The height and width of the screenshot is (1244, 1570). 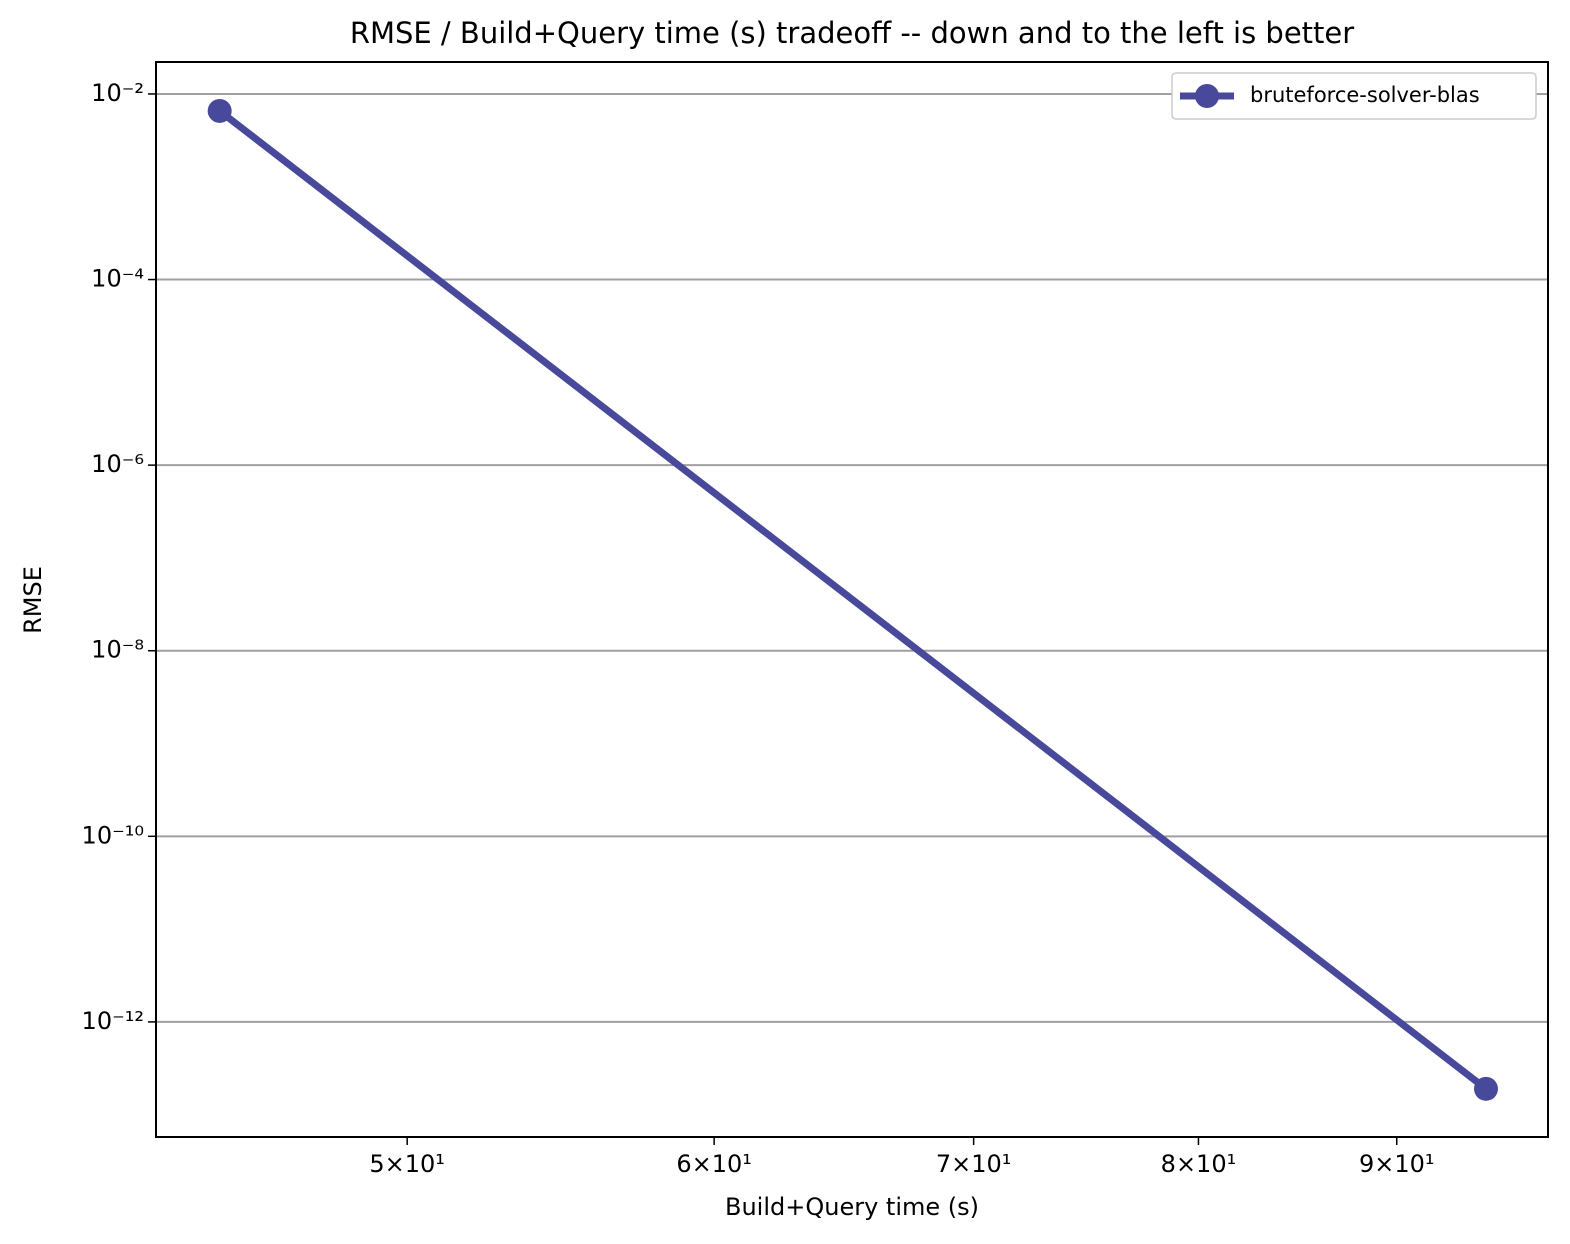 What do you see at coordinates (113, 1021) in the screenshot?
I see `y-tick-label: 10⁻¹²` at bounding box center [113, 1021].